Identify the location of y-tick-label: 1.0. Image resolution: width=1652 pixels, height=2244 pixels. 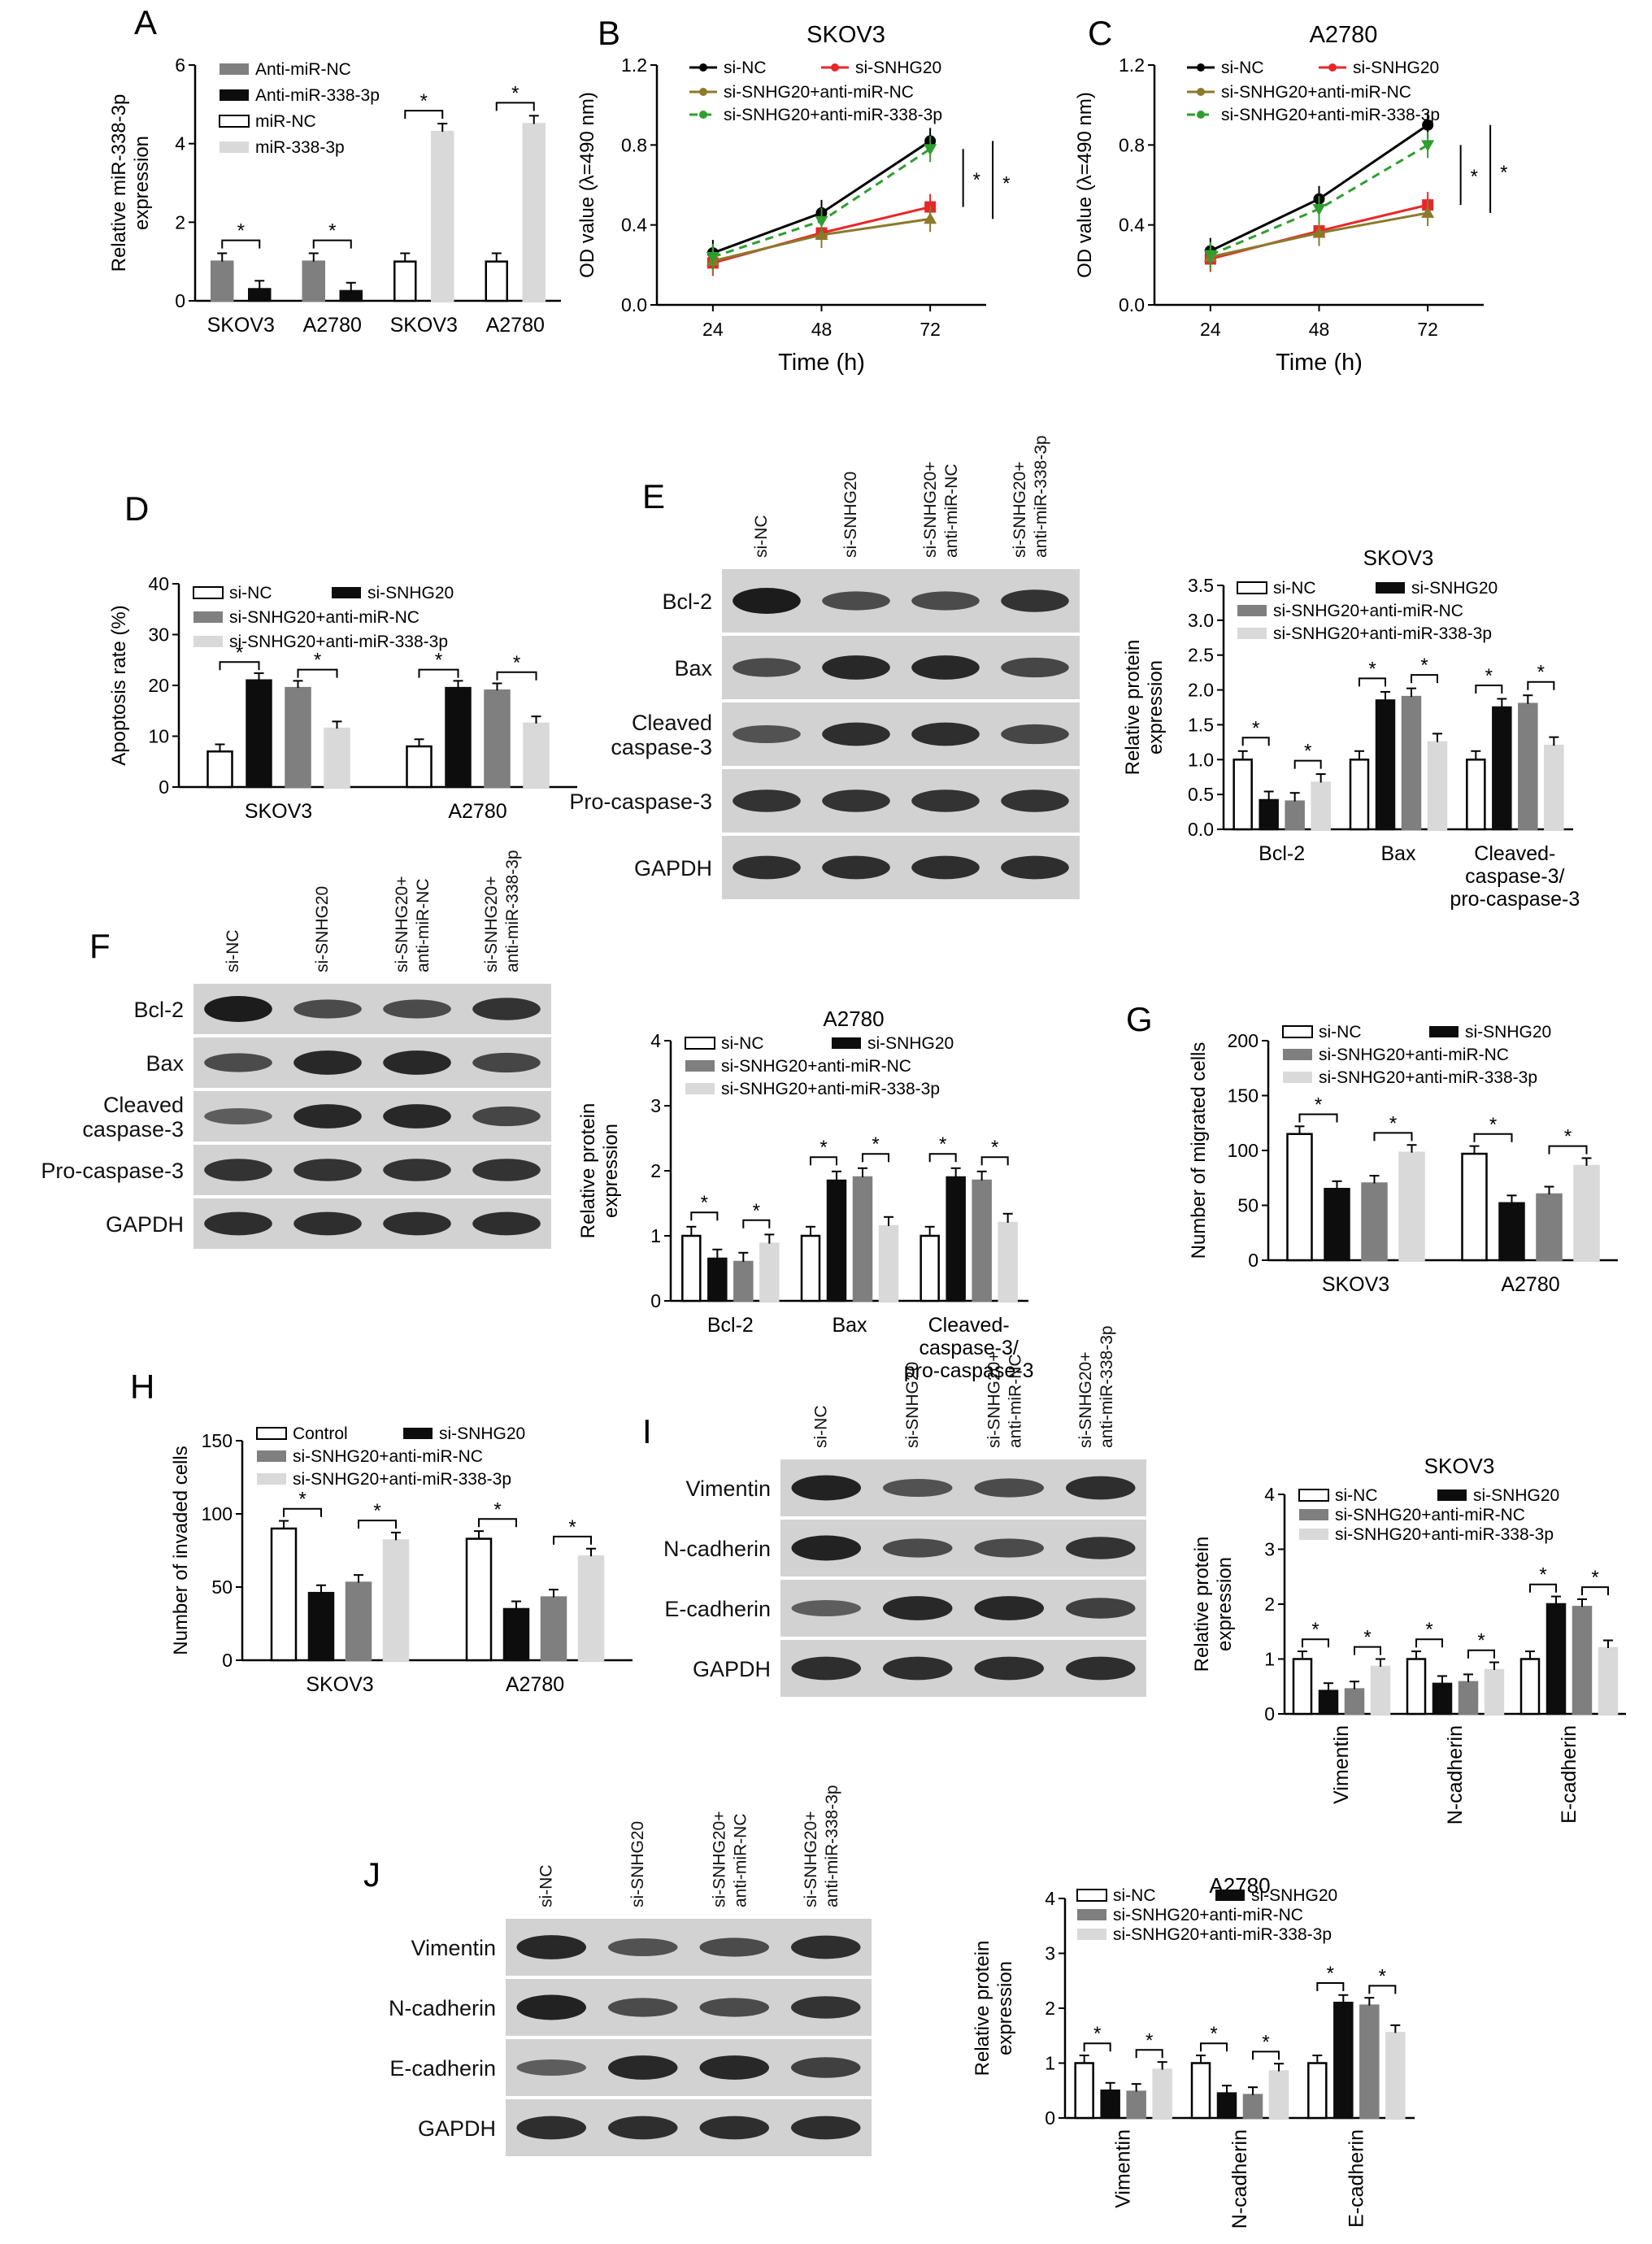
(1201, 759).